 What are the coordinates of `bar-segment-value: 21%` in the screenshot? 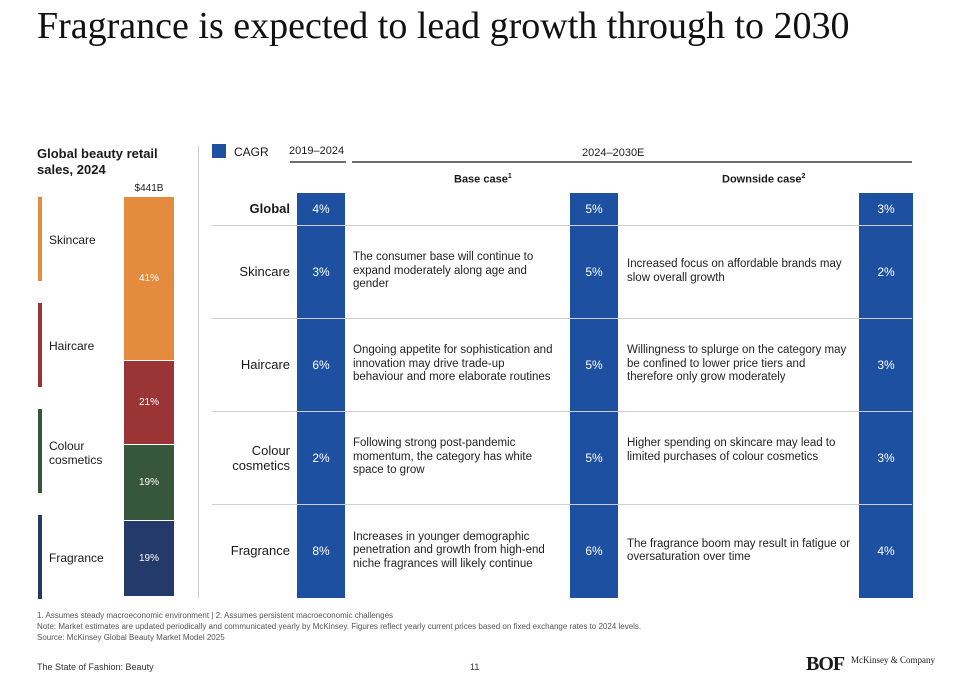 It's located at (148, 402).